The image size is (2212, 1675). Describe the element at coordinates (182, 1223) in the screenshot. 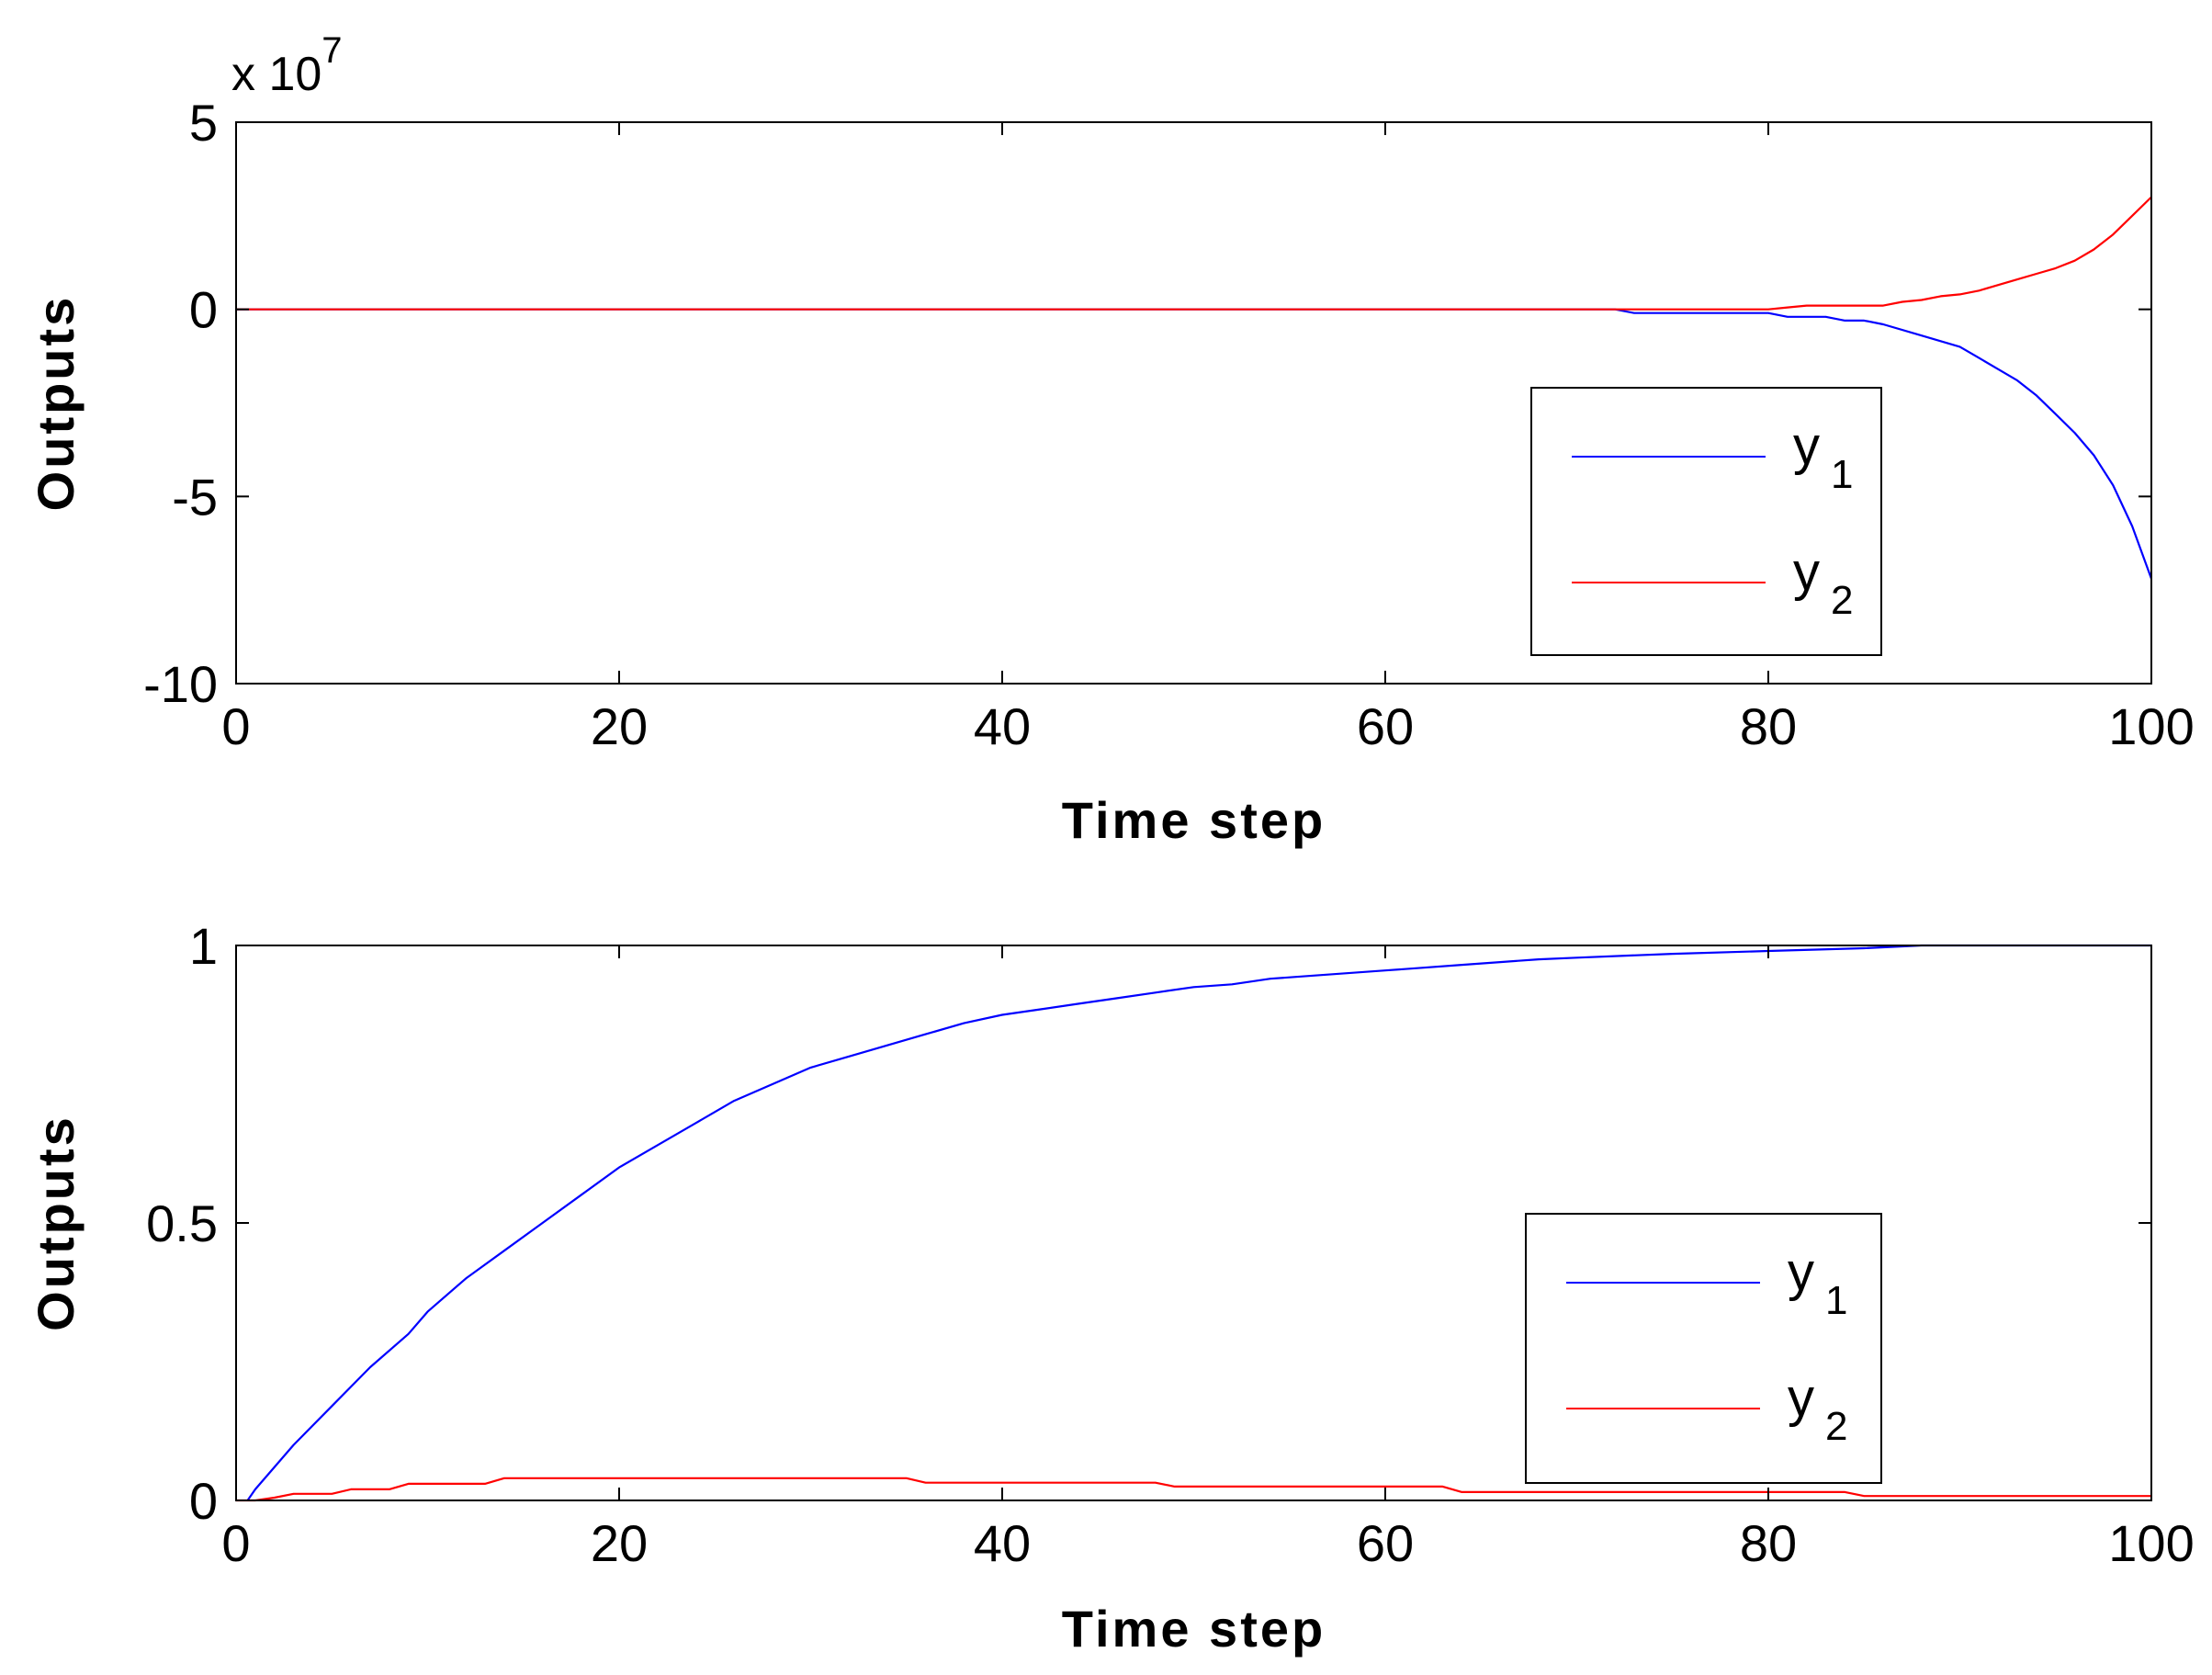

I see `y-tick-label: 0.5` at that location.